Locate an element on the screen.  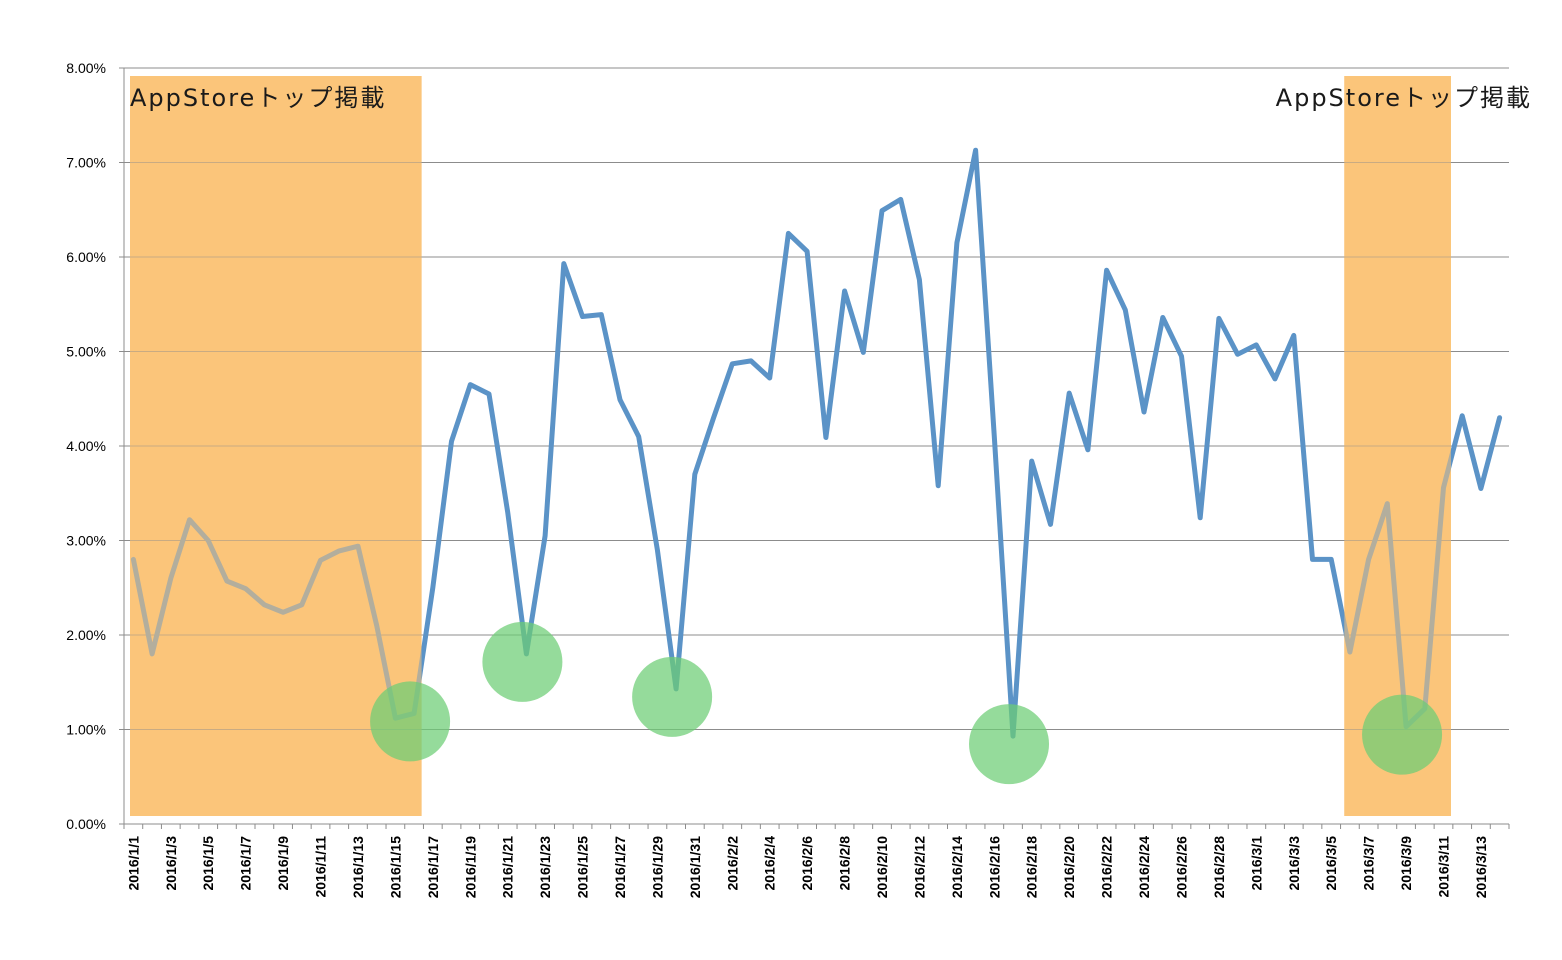
x-tick-label: 2016/3/7 is located at coordinates (1369, 863).